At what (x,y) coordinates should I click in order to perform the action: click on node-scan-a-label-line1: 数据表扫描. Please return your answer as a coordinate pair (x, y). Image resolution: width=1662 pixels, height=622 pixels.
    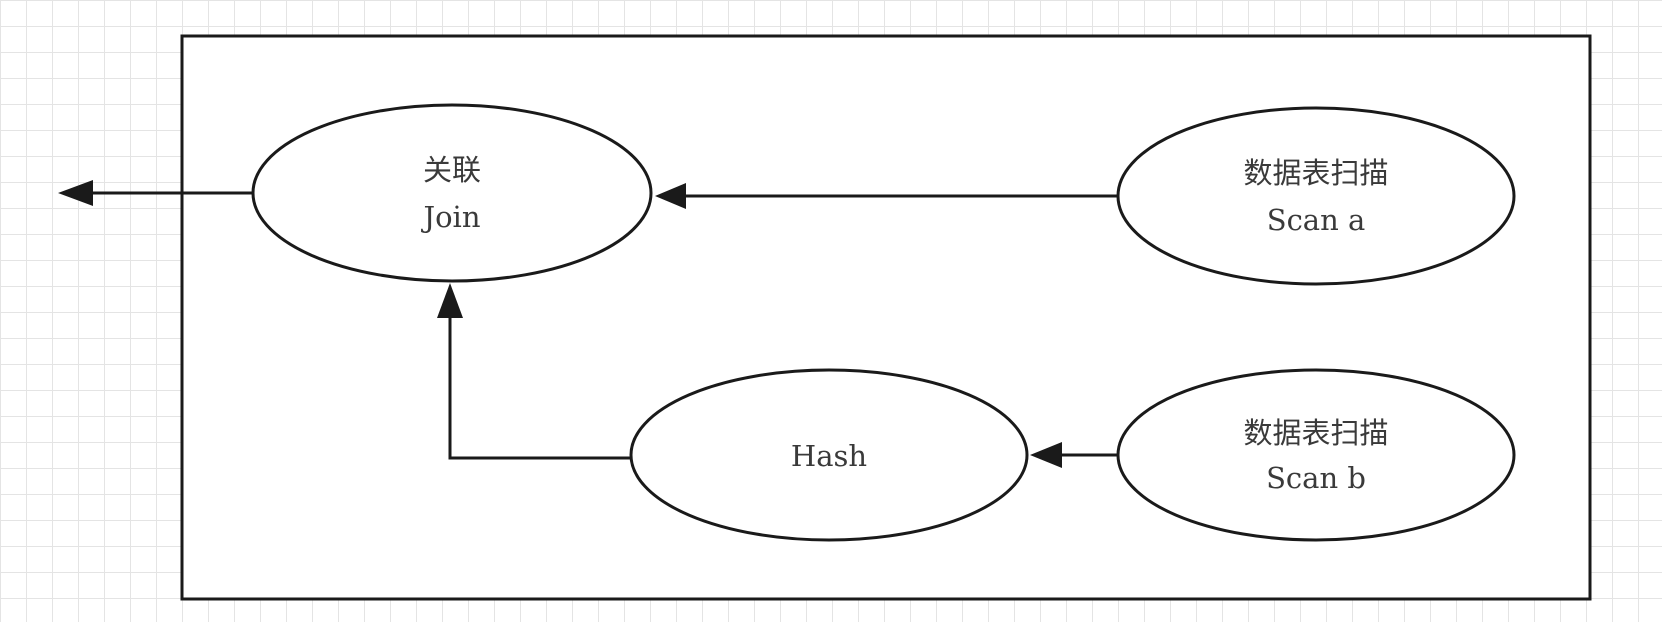
    Looking at the image, I should click on (1315, 173).